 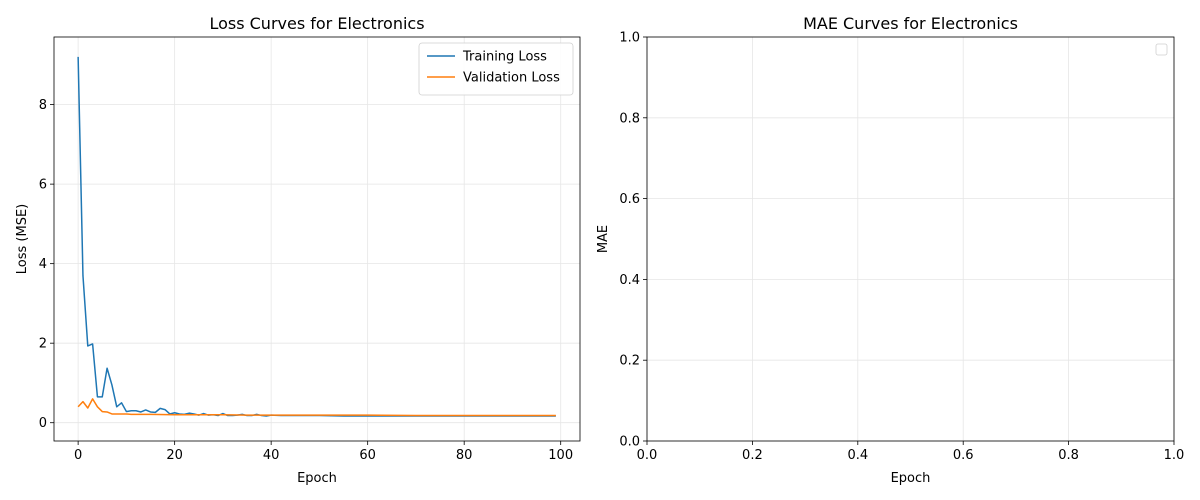 I want to click on loss-chart-title: Loss Curves for Electronics, so click(x=316, y=23).